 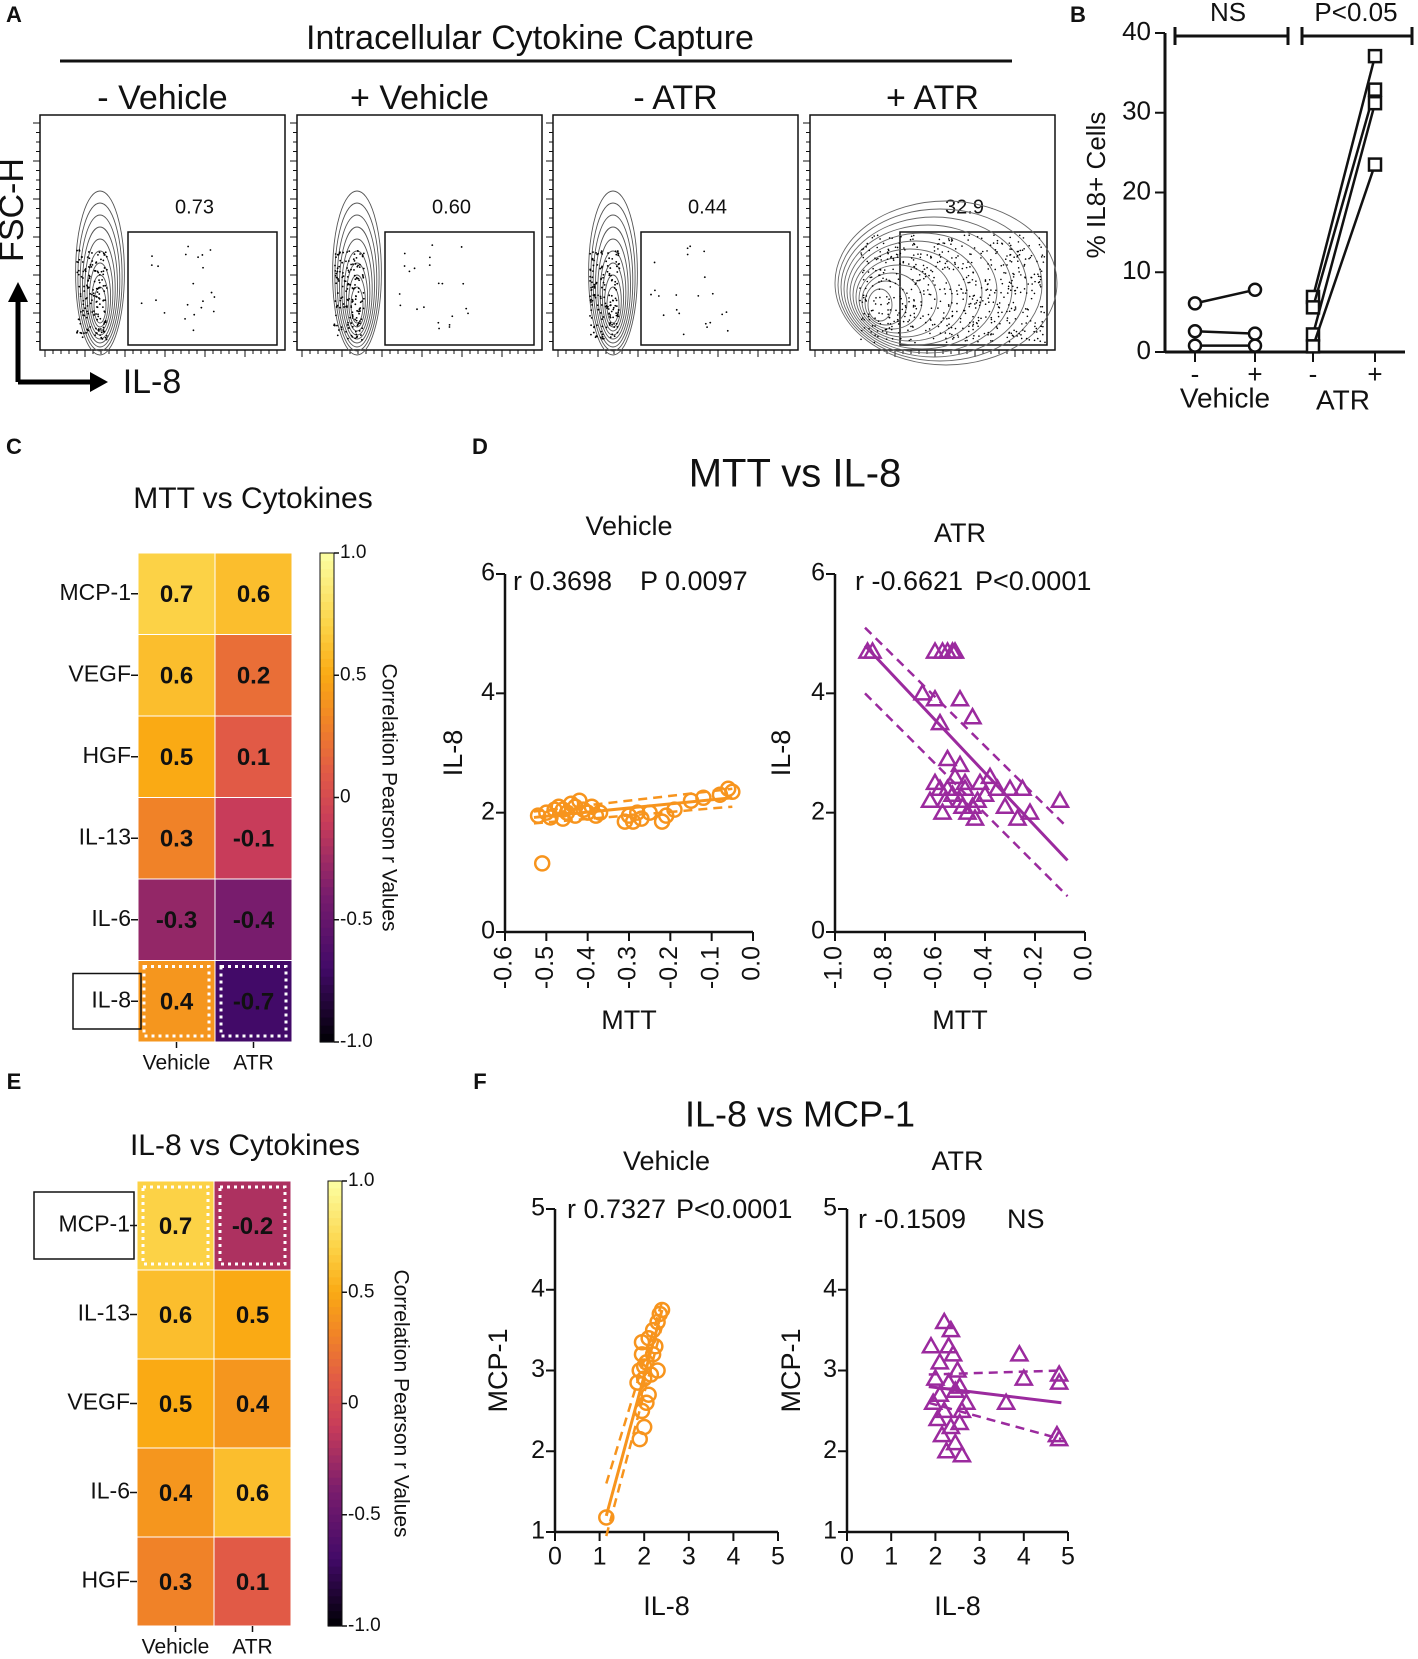 I want to click on stat-p: P<0.0001, so click(x=1033, y=581).